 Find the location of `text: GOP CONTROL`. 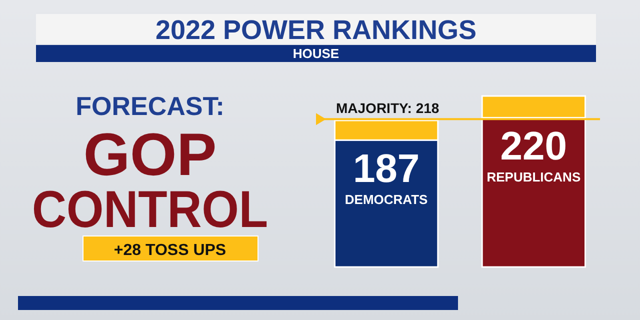

text: GOP CONTROL is located at coordinates (161, 180).